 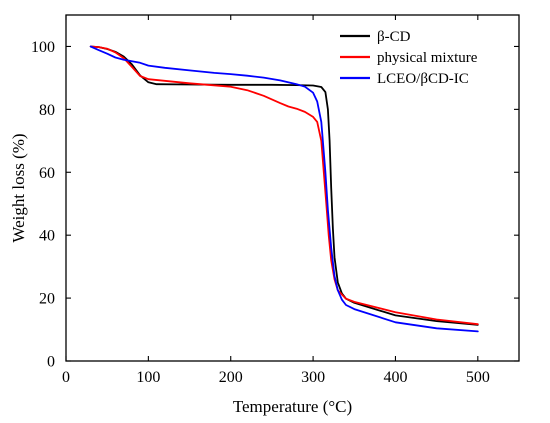 What do you see at coordinates (148, 377) in the screenshot?
I see `x-tick-label: 100` at bounding box center [148, 377].